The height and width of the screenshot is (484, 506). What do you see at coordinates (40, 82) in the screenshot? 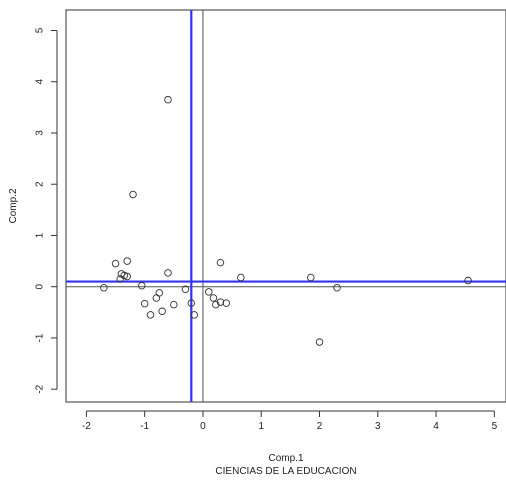
I see `y-tick-label: 4` at bounding box center [40, 82].